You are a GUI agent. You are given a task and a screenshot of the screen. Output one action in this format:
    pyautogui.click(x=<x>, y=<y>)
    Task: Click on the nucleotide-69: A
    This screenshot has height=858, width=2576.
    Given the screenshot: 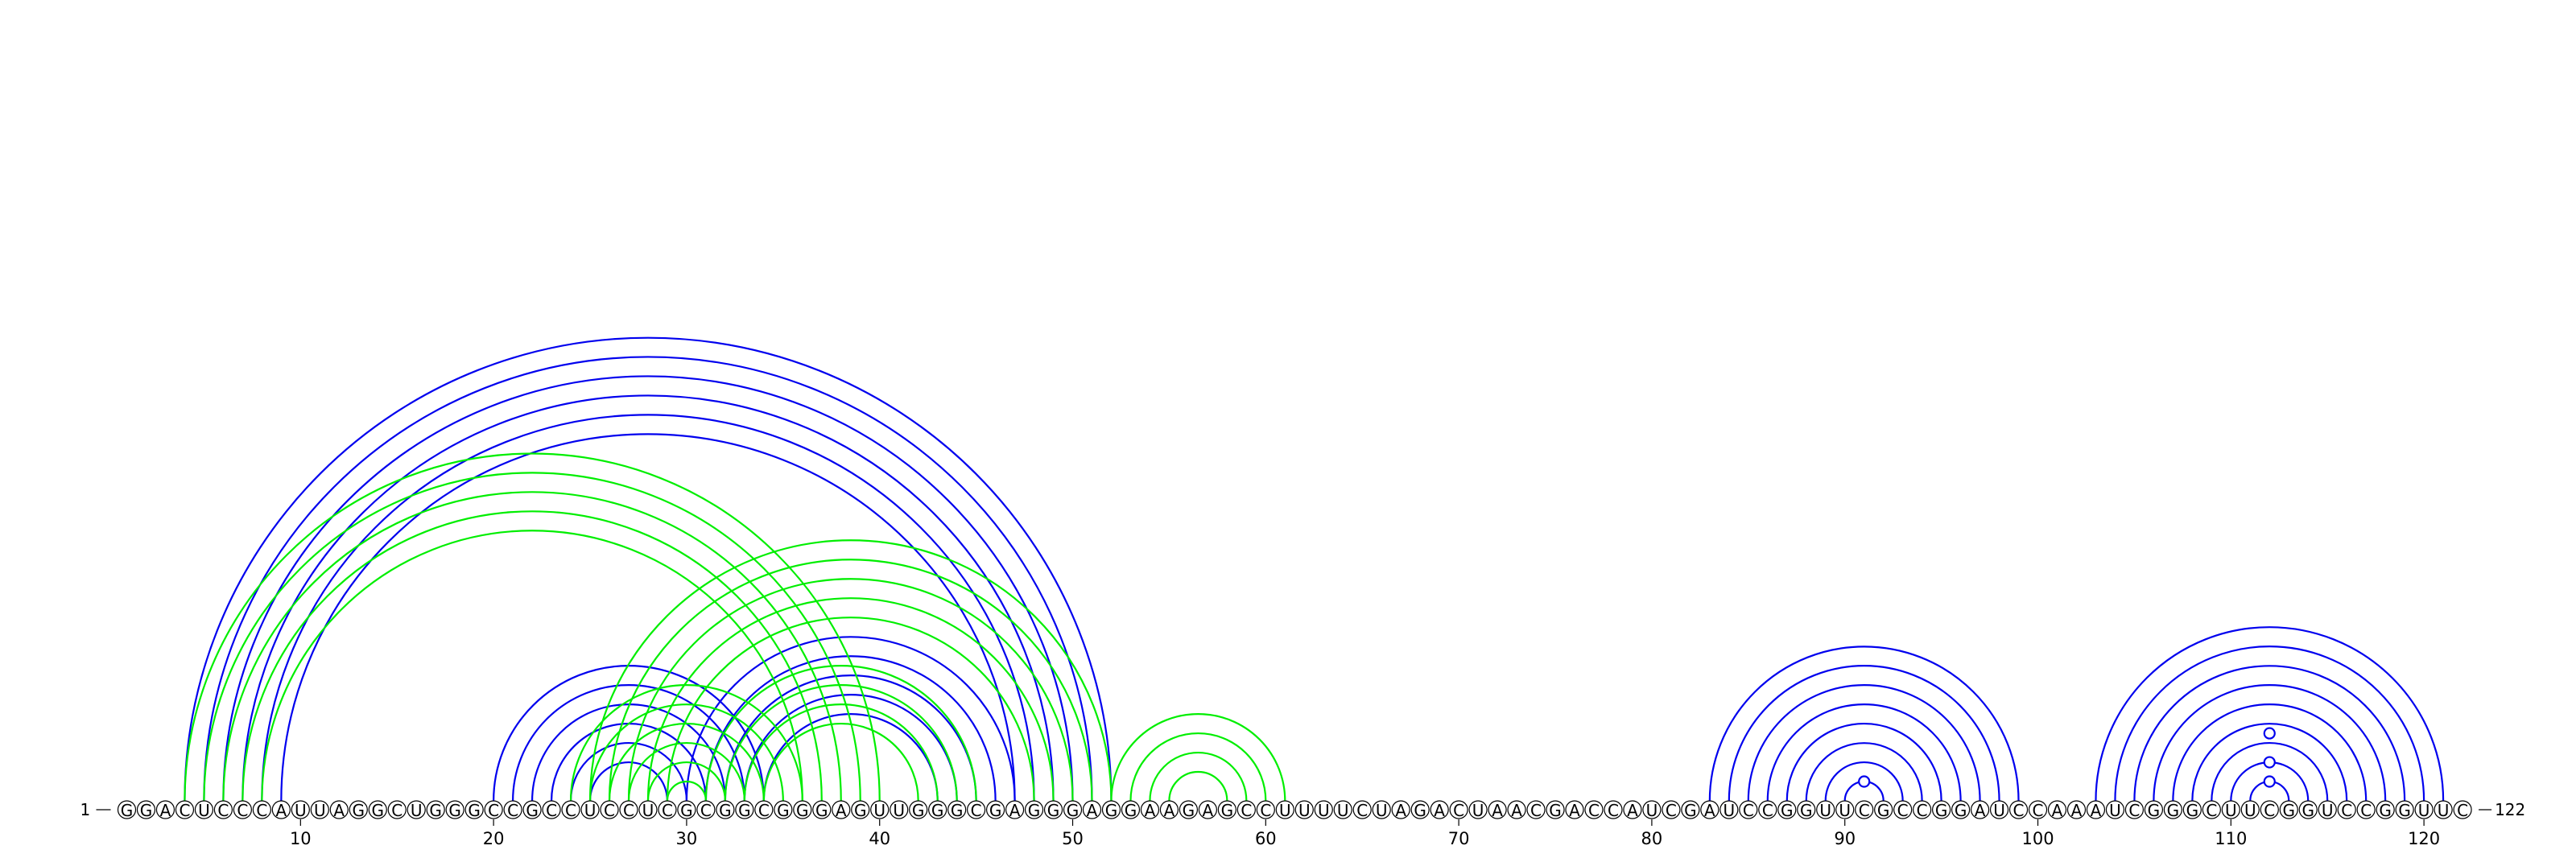 What is the action you would take?
    pyautogui.click(x=1439, y=810)
    